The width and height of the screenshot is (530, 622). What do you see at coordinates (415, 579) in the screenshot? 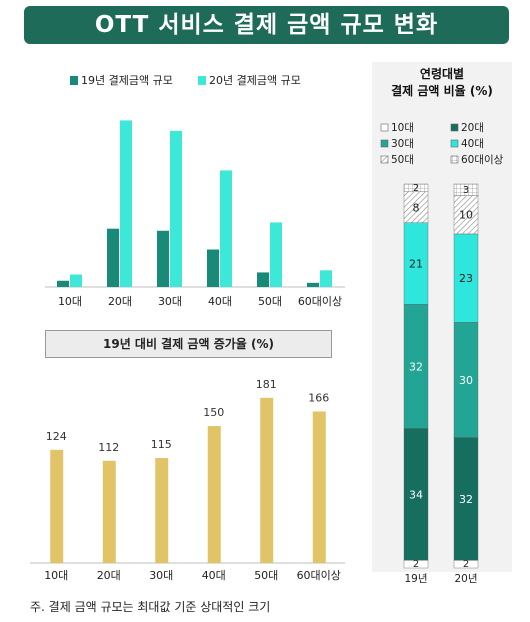
I see `ratio-x-tick-label: 19년` at bounding box center [415, 579].